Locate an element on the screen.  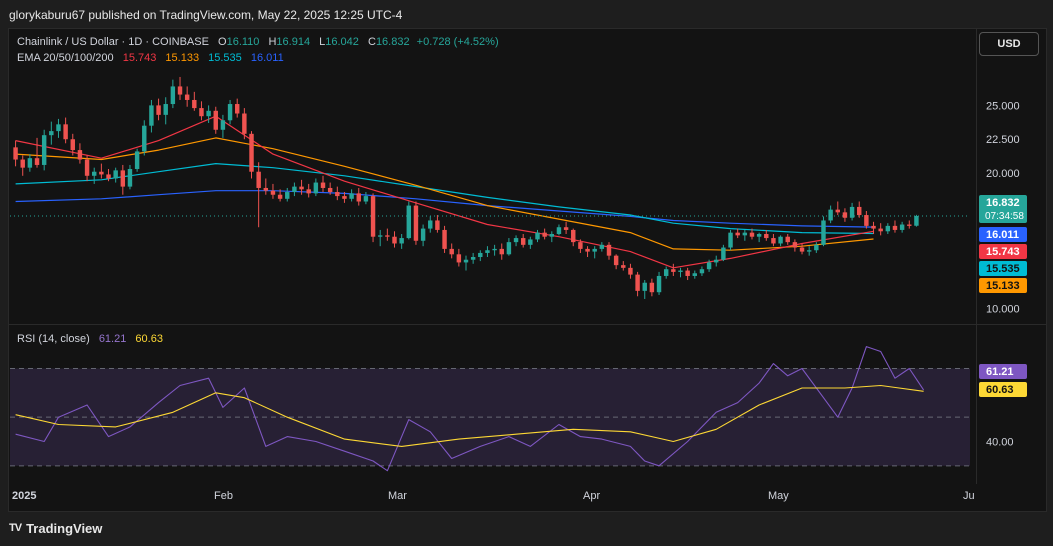
ema20-badge-bg is located at coordinates (1003, 251).